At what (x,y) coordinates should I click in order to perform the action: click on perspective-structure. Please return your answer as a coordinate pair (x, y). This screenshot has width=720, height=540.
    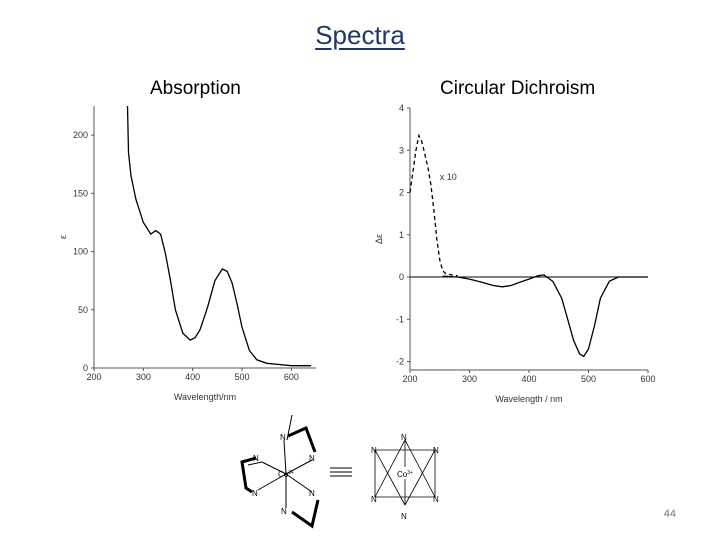
    Looking at the image, I should click on (280, 471).